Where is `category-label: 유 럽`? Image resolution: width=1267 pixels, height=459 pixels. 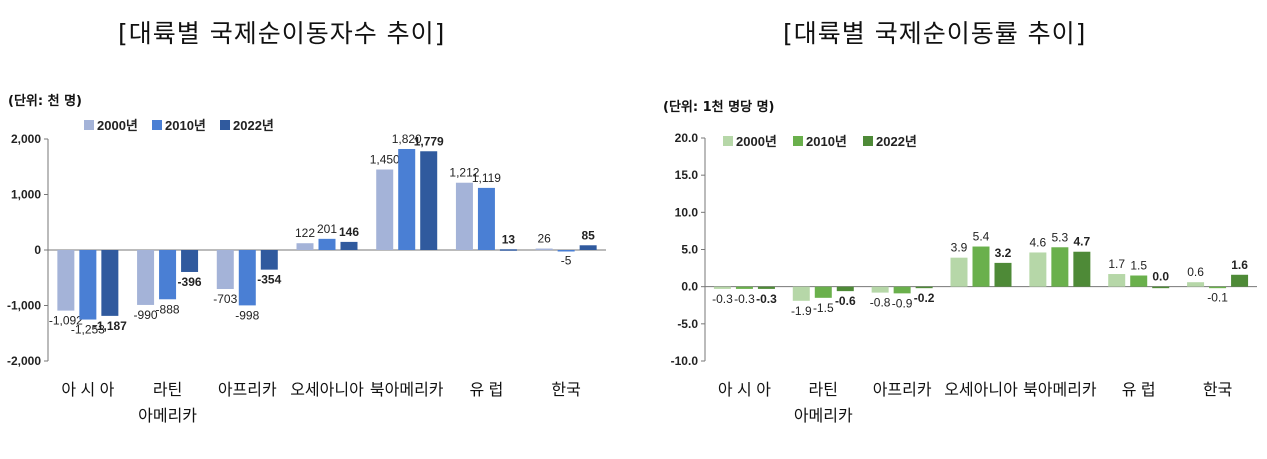
category-label: 유 럽 is located at coordinates (1139, 390).